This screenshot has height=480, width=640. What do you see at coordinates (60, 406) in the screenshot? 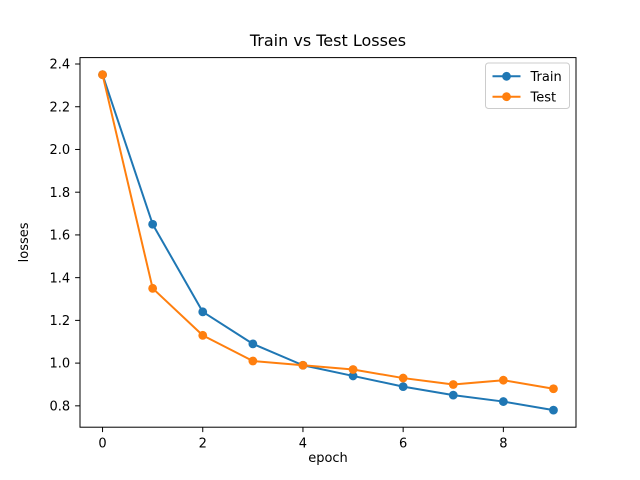
I see `y-tick-label-0.8: 0.8` at bounding box center [60, 406].